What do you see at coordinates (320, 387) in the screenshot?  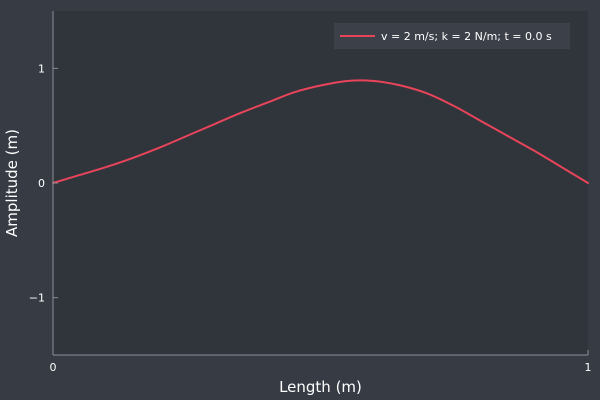 I see `x-axis-label: Length (m)` at bounding box center [320, 387].